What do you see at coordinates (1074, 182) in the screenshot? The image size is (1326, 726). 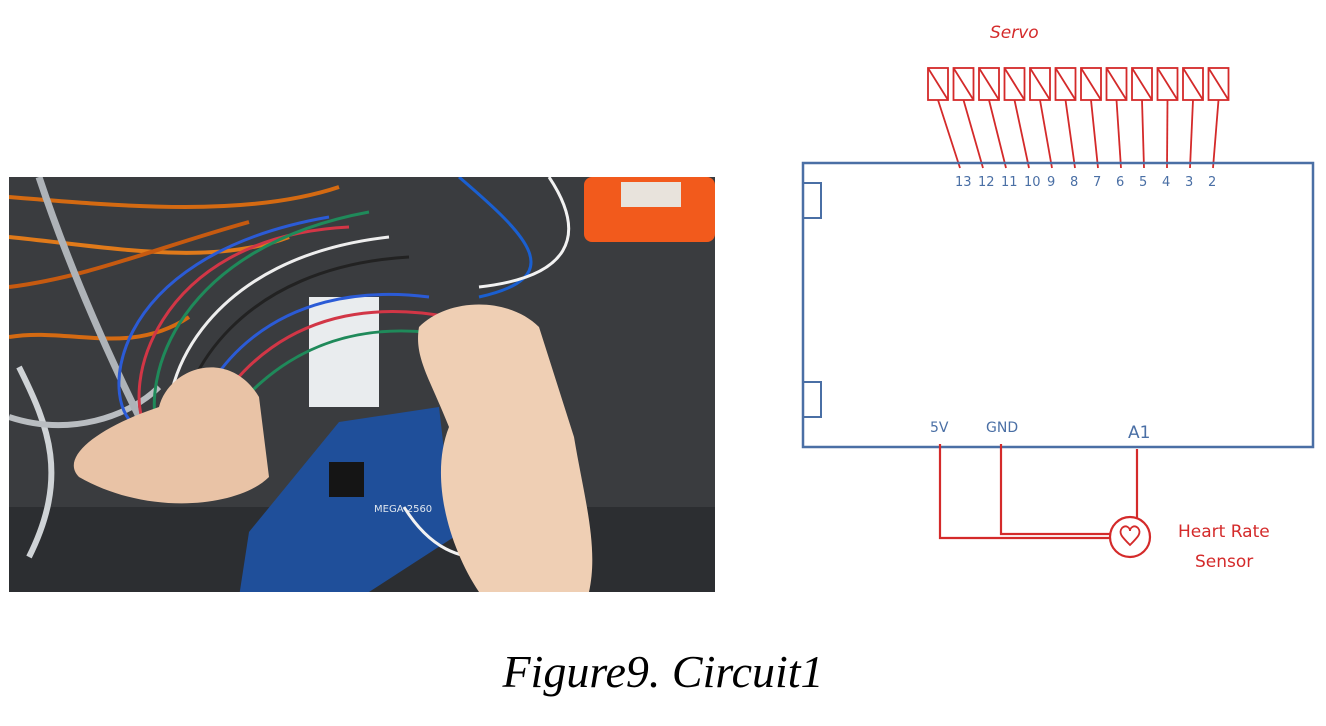 I see `pin-label: 8` at bounding box center [1074, 182].